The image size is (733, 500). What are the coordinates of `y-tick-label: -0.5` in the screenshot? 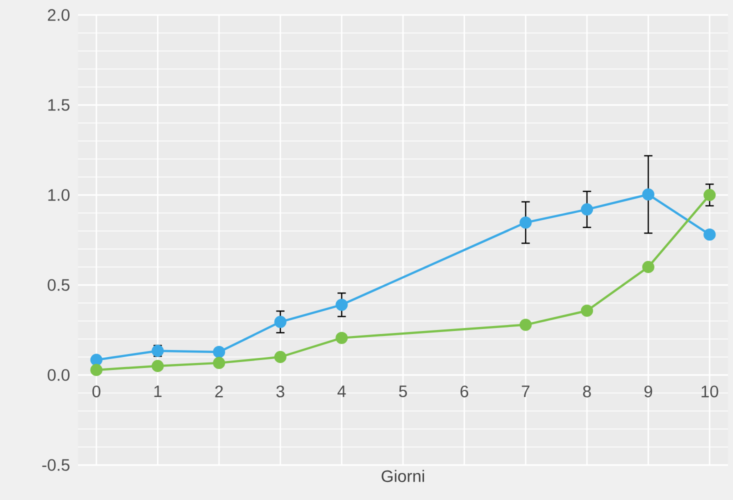 It's located at (56, 465).